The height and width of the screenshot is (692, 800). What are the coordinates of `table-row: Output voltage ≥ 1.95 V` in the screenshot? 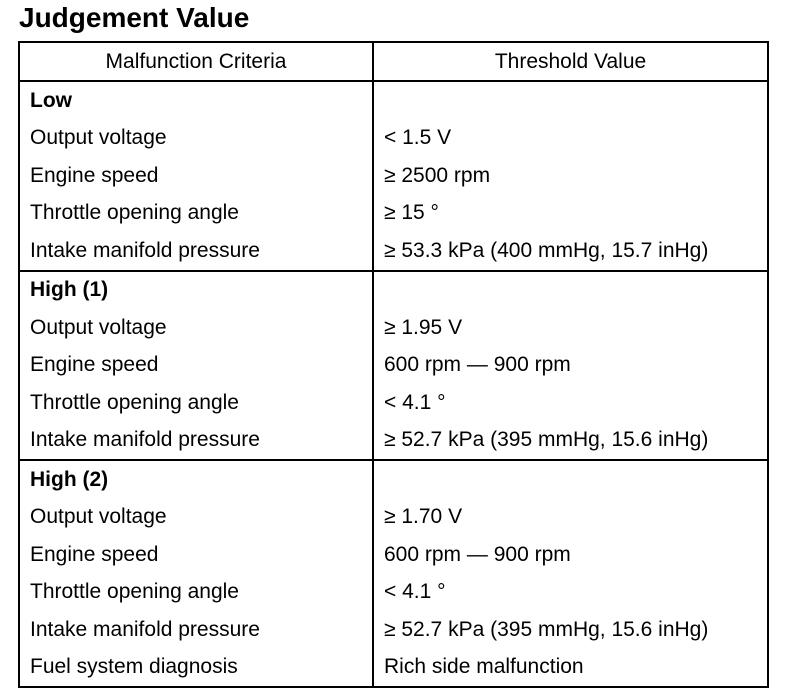 It's located at (393, 328).